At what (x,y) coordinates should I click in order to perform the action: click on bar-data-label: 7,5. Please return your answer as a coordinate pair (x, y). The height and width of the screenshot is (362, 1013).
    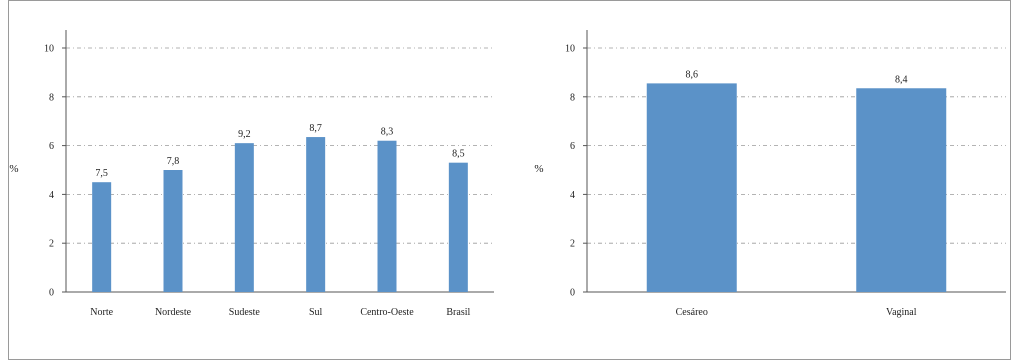
    Looking at the image, I should click on (101, 173).